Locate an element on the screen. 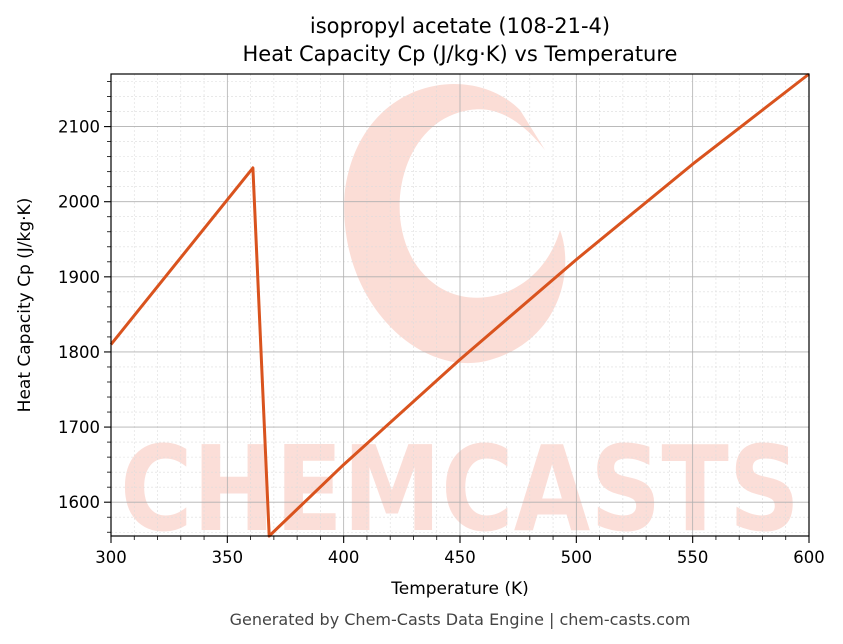 The width and height of the screenshot is (843, 644). y-tick-label: 2000 is located at coordinates (79, 202).